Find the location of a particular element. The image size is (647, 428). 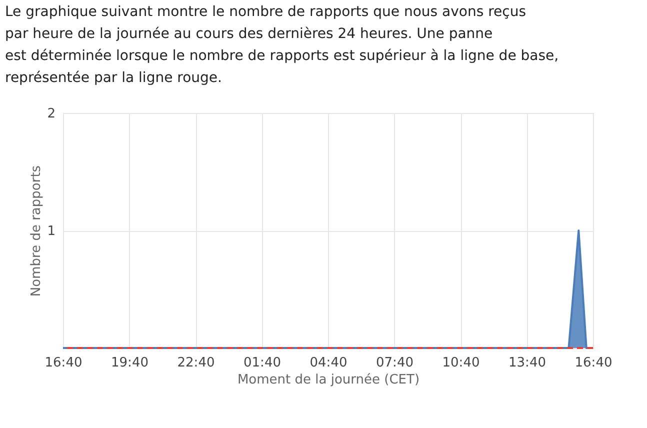

x-tick-label: 19:40 is located at coordinates (129, 363).